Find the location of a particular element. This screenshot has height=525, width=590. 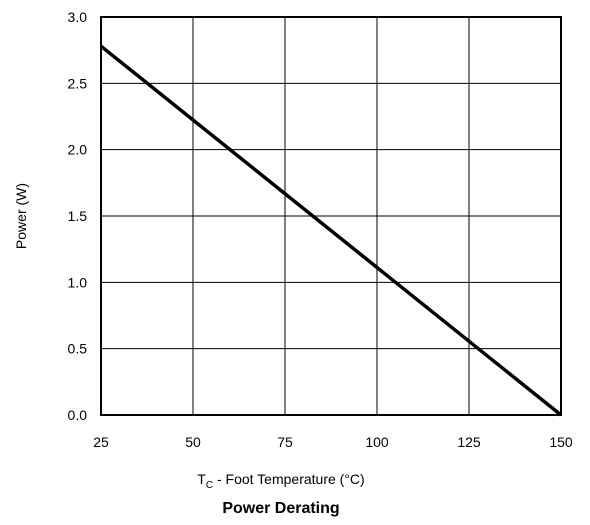

y-tick-label: 0.0 is located at coordinates (78, 415).